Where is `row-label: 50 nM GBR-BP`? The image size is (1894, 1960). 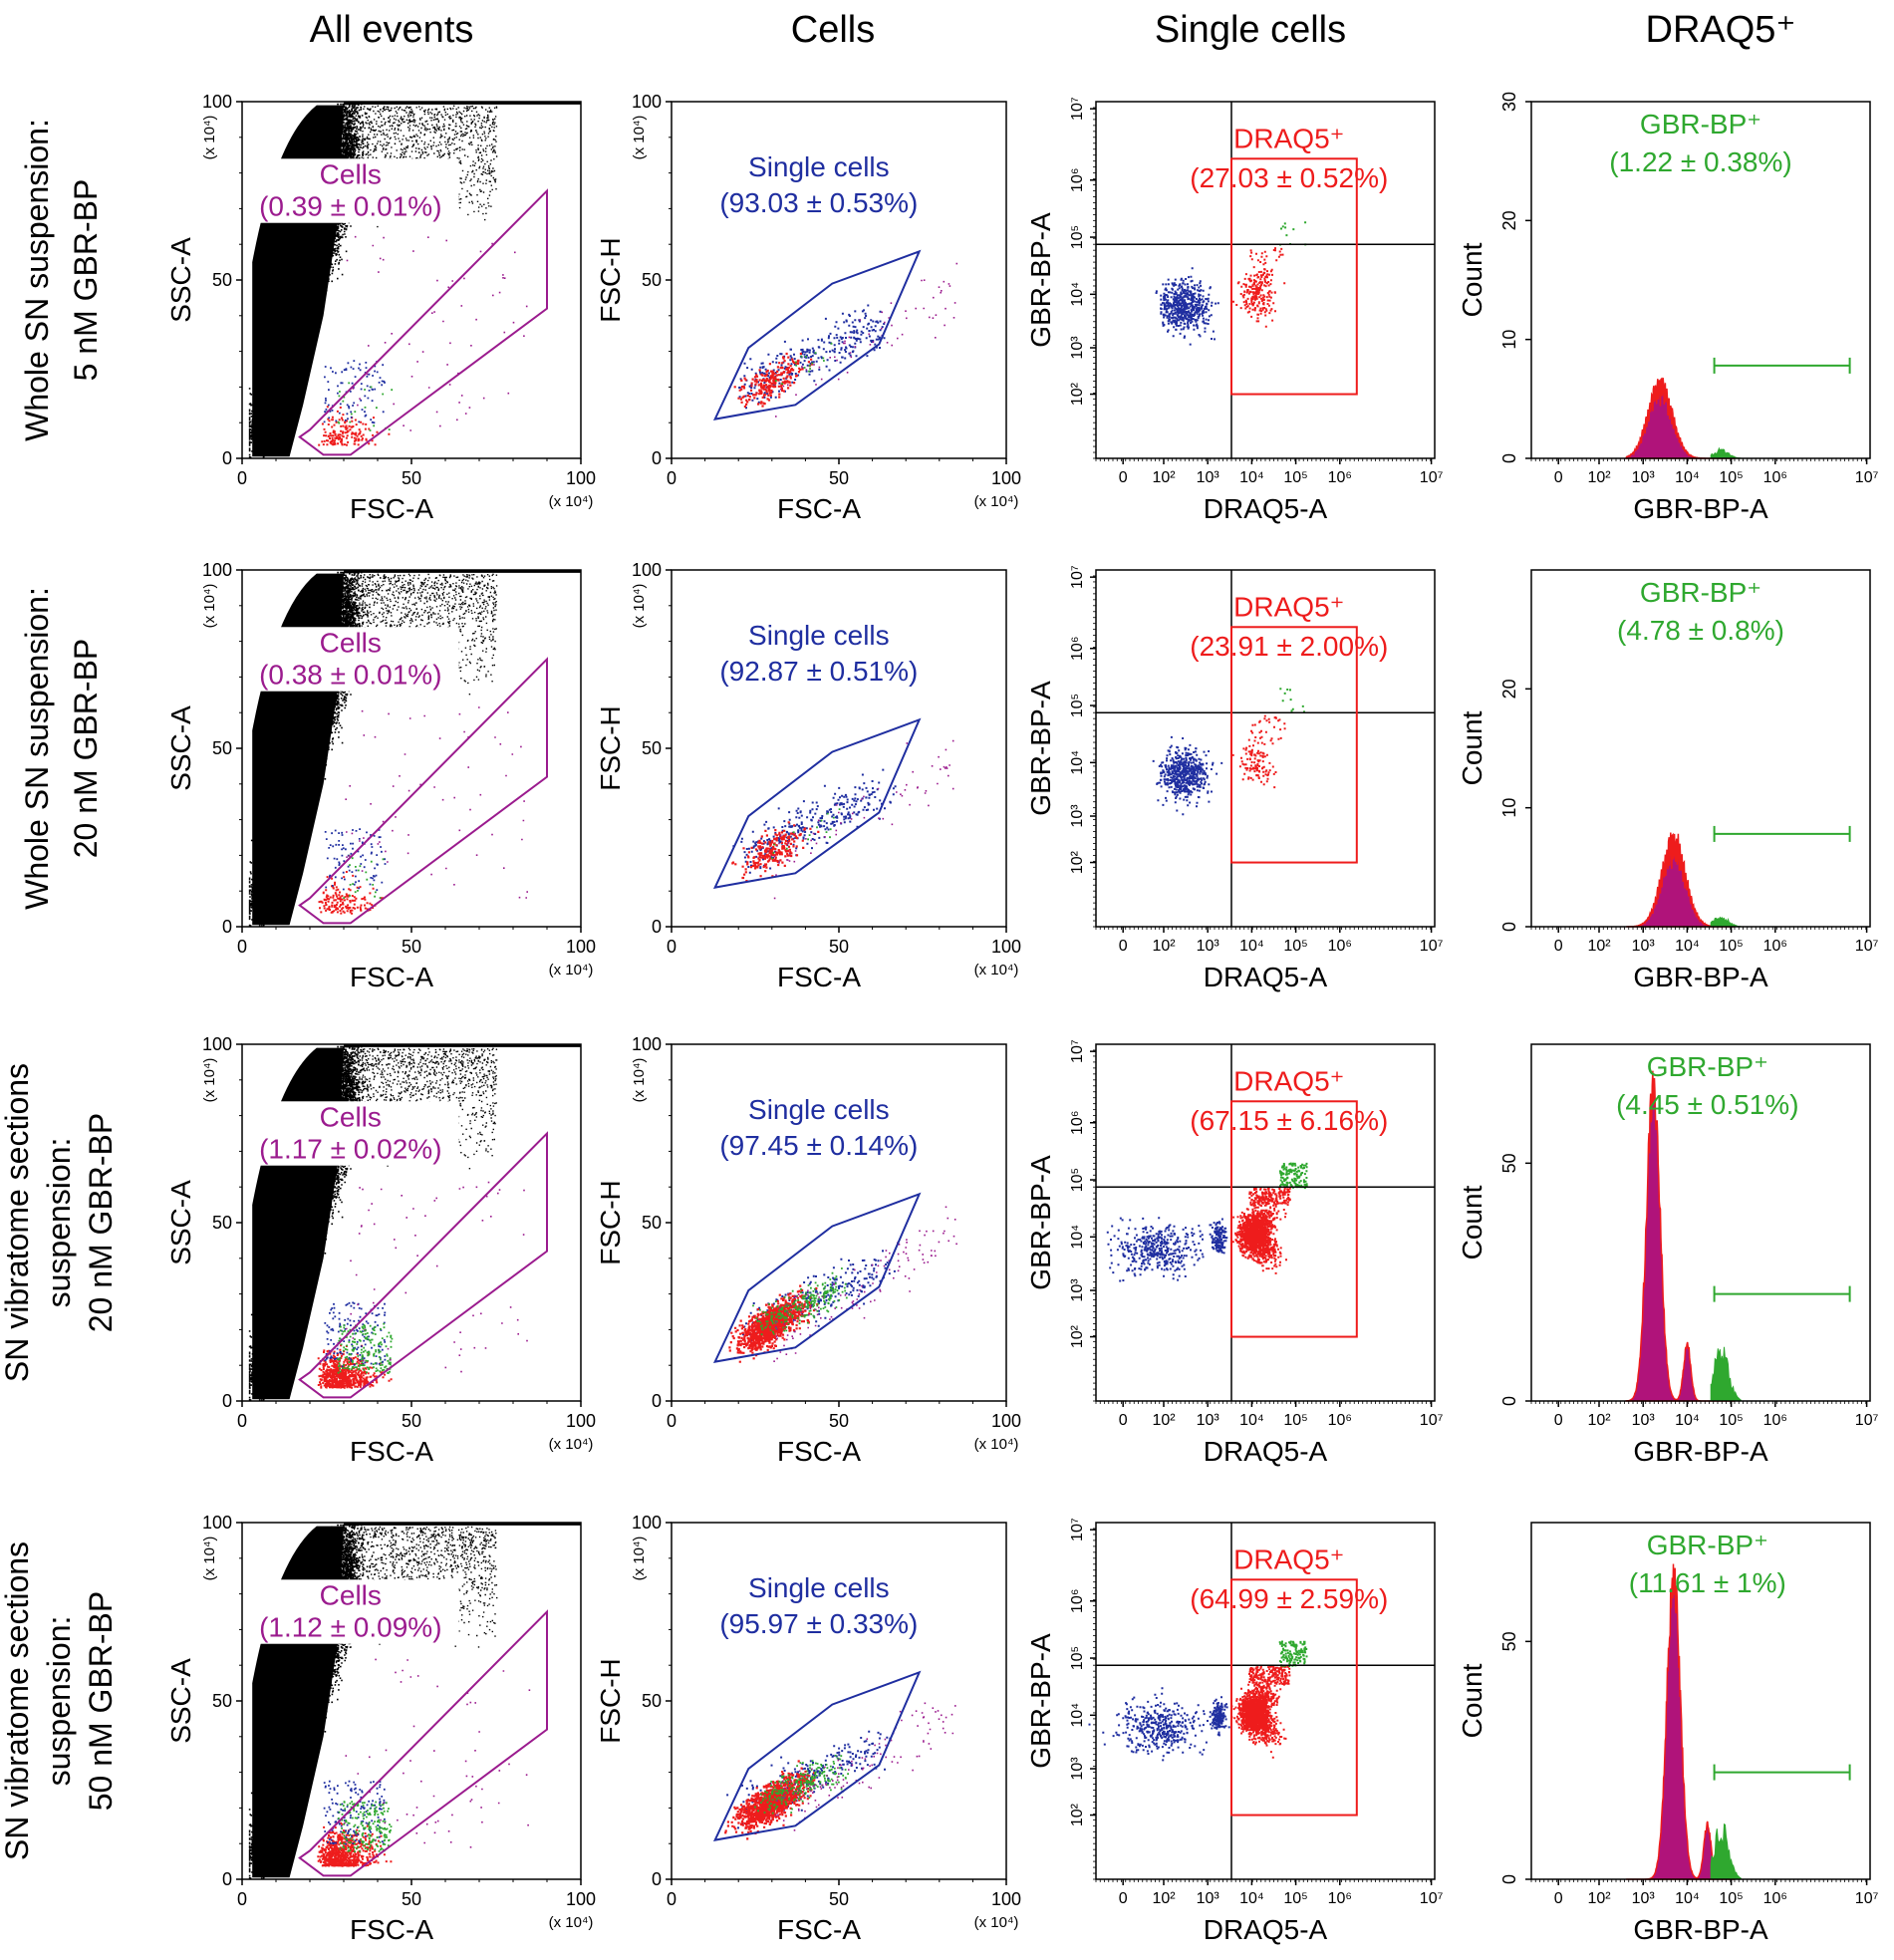
row-label: 50 nM GBR-BP is located at coordinates (101, 1701).